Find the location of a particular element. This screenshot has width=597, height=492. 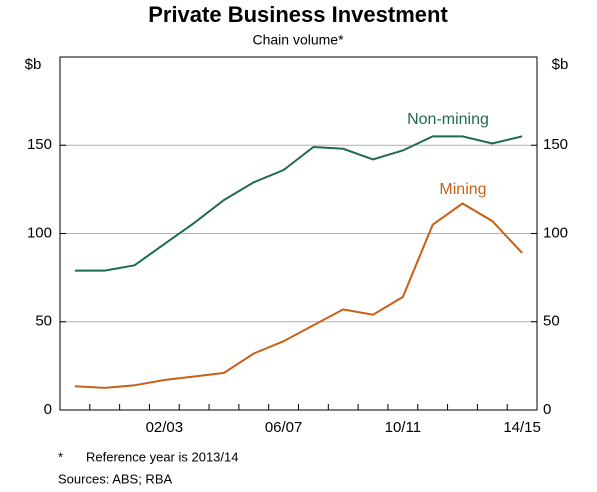

chart-title: Private Business Investment is located at coordinates (298, 14).